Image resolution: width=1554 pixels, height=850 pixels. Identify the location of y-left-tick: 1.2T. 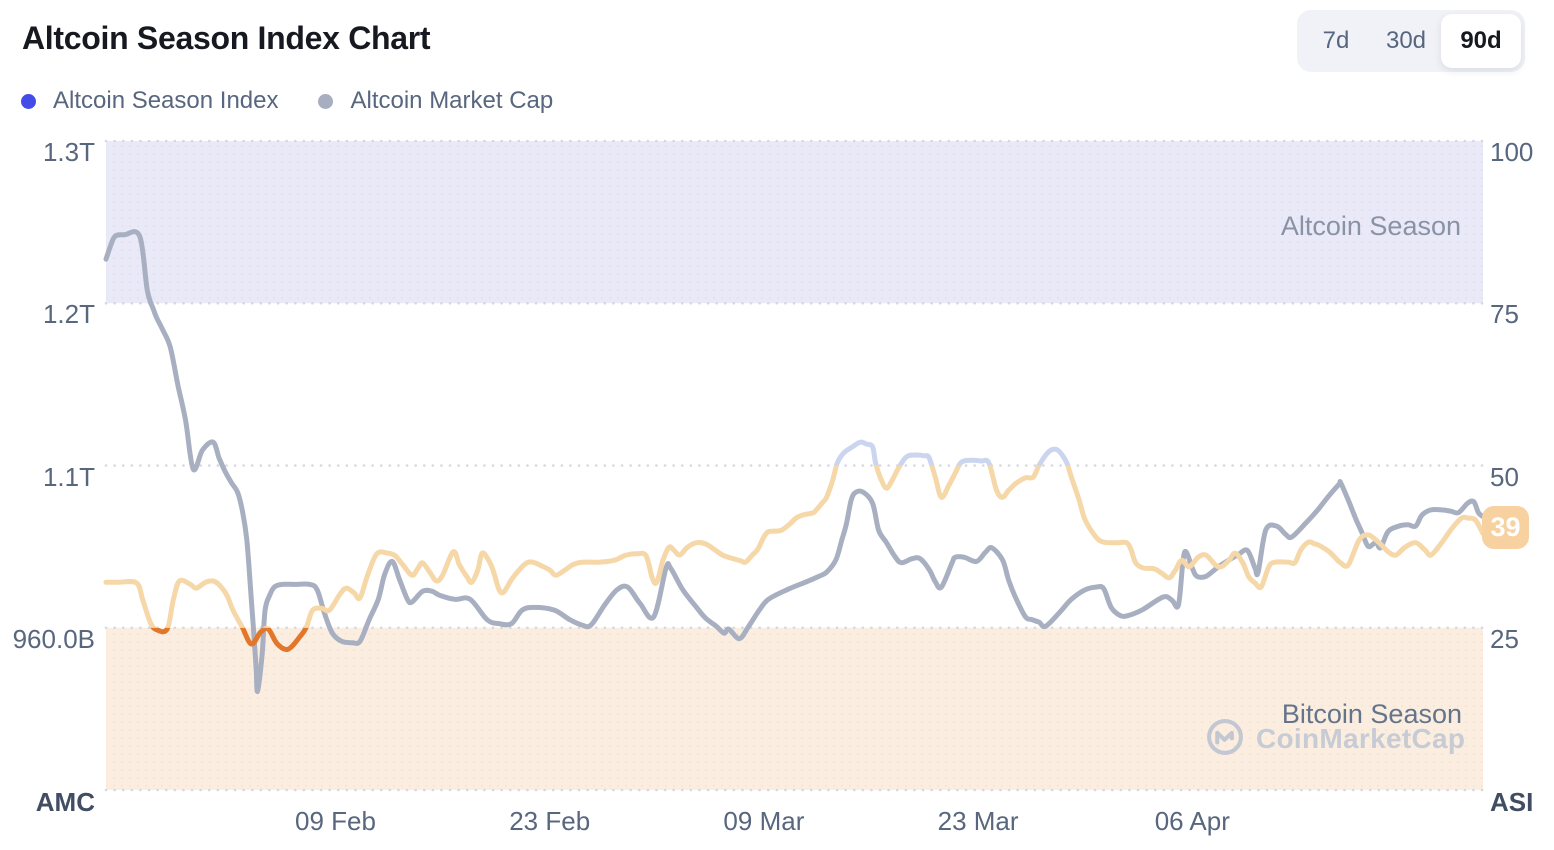
(68, 314).